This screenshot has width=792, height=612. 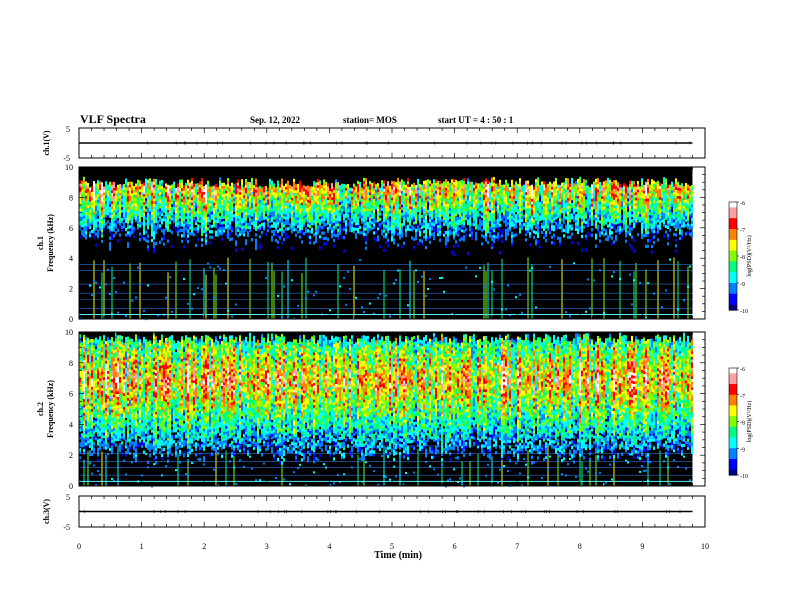 I want to click on ch1-waveform-panel: 5-5ch.1(V), so click(x=373, y=144).